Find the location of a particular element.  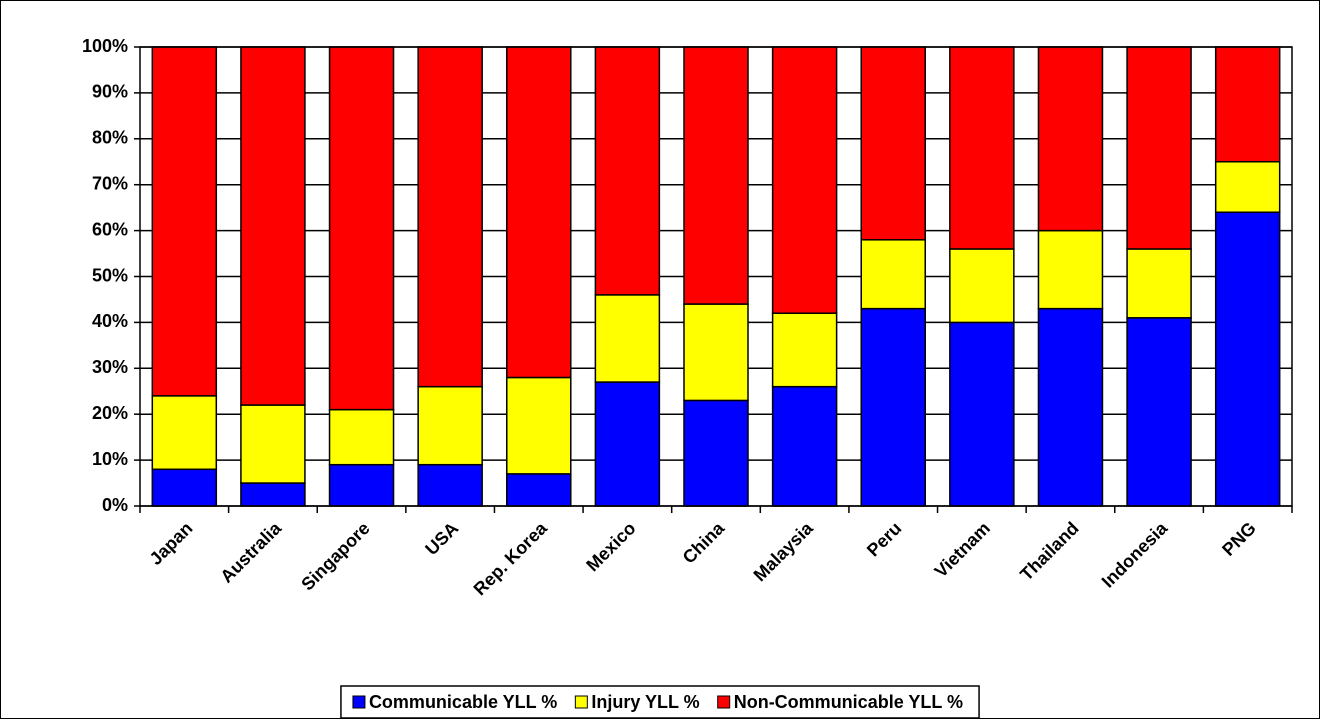

y-tick-label: 40% is located at coordinates (110, 321).